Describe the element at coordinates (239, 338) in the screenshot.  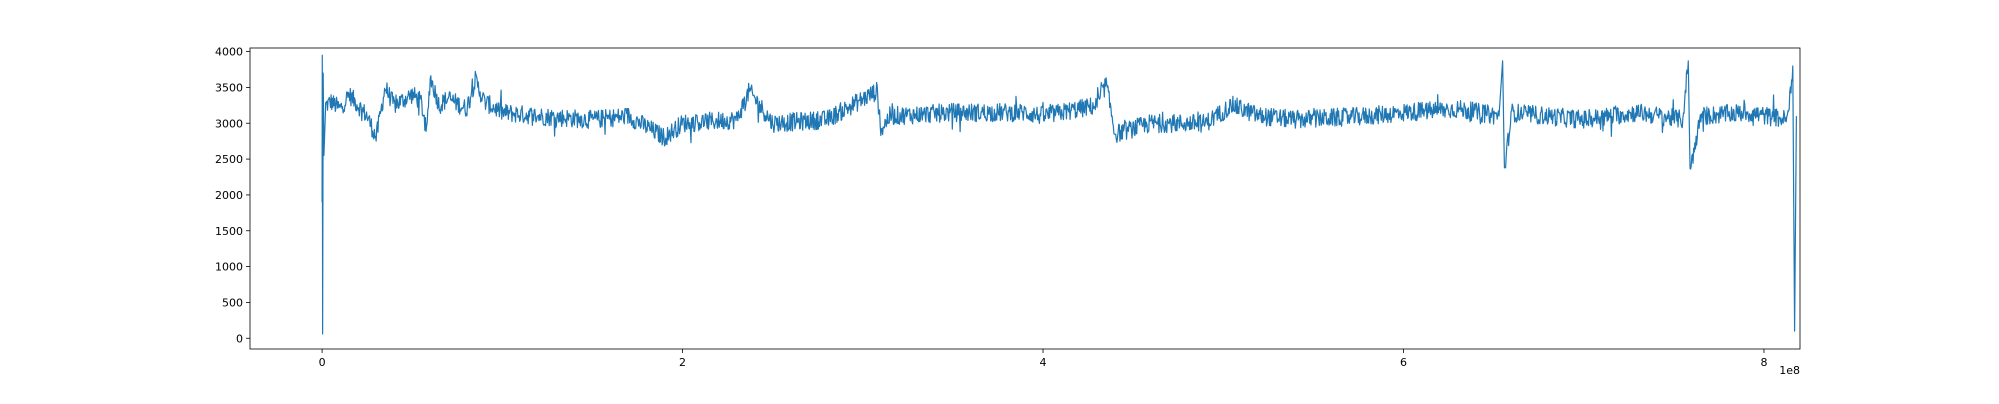
I see `y-tick-label: 0` at that location.